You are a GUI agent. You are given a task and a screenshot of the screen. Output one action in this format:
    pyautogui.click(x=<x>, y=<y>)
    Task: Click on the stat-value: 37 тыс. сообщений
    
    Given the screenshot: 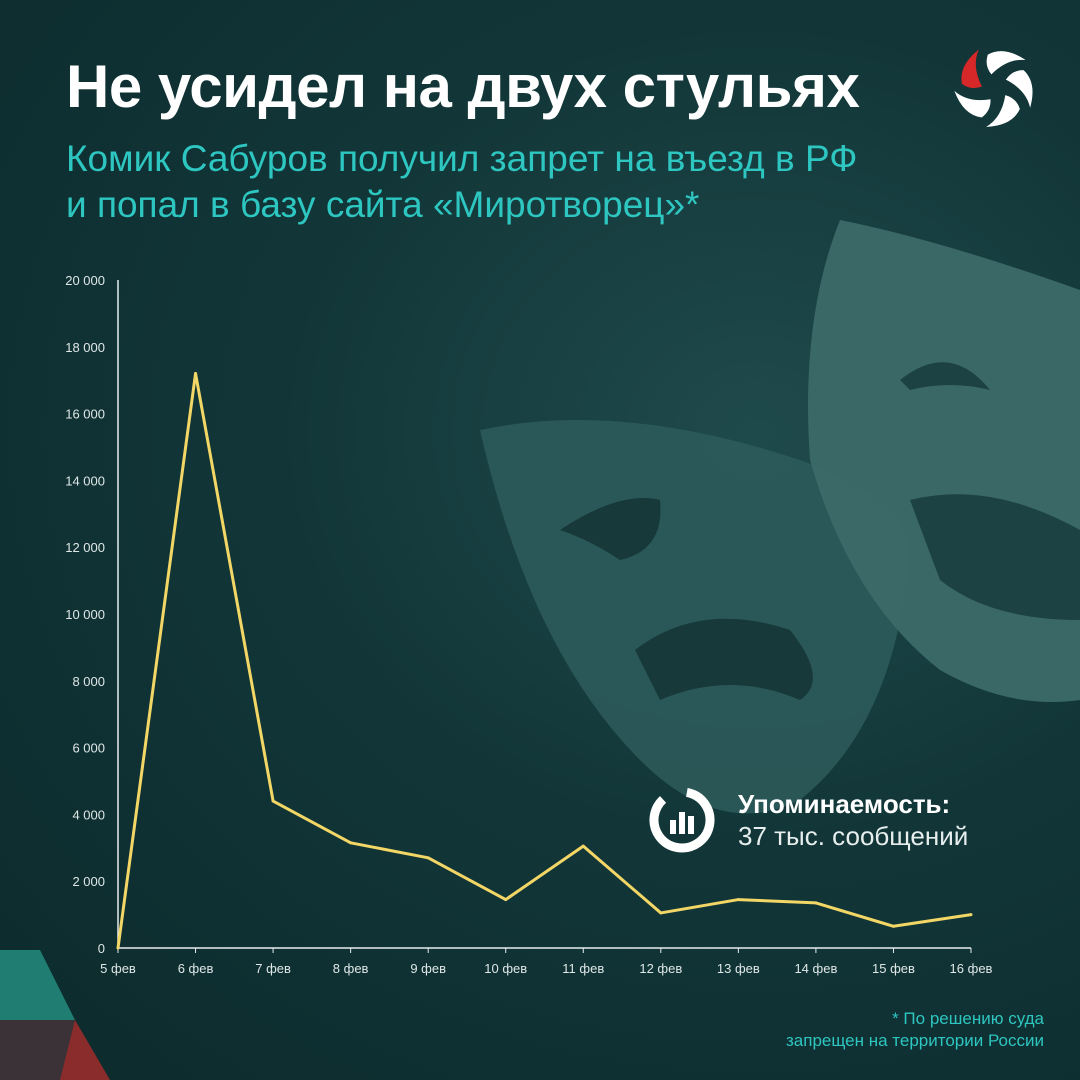 What is the action you would take?
    pyautogui.click(x=853, y=836)
    